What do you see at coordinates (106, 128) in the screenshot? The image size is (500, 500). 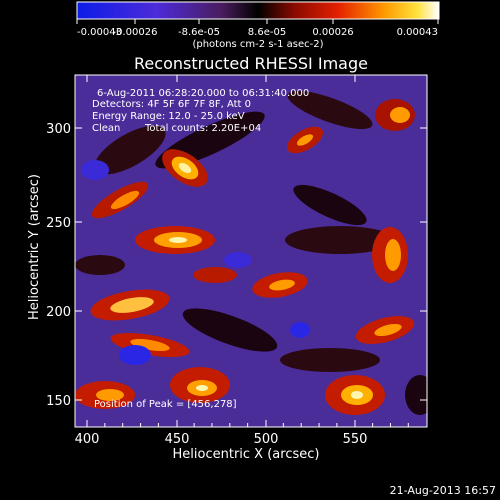 I see `annotation-algorithm: Clean` at bounding box center [106, 128].